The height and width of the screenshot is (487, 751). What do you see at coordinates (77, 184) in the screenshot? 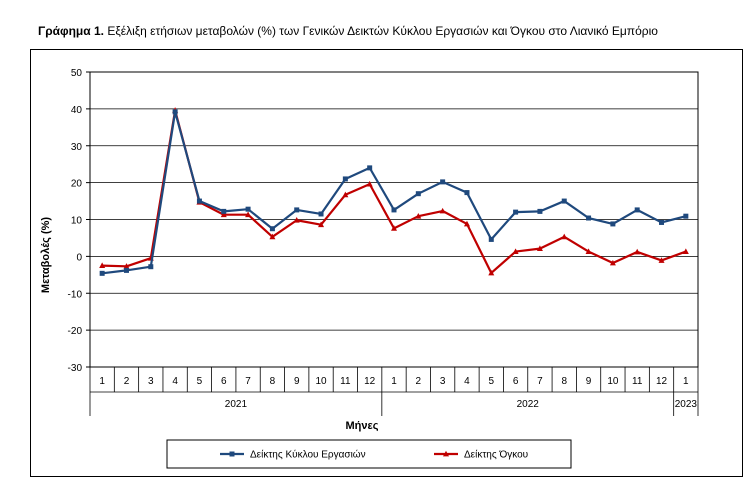
I see `y-tick-label: 20` at bounding box center [77, 184].